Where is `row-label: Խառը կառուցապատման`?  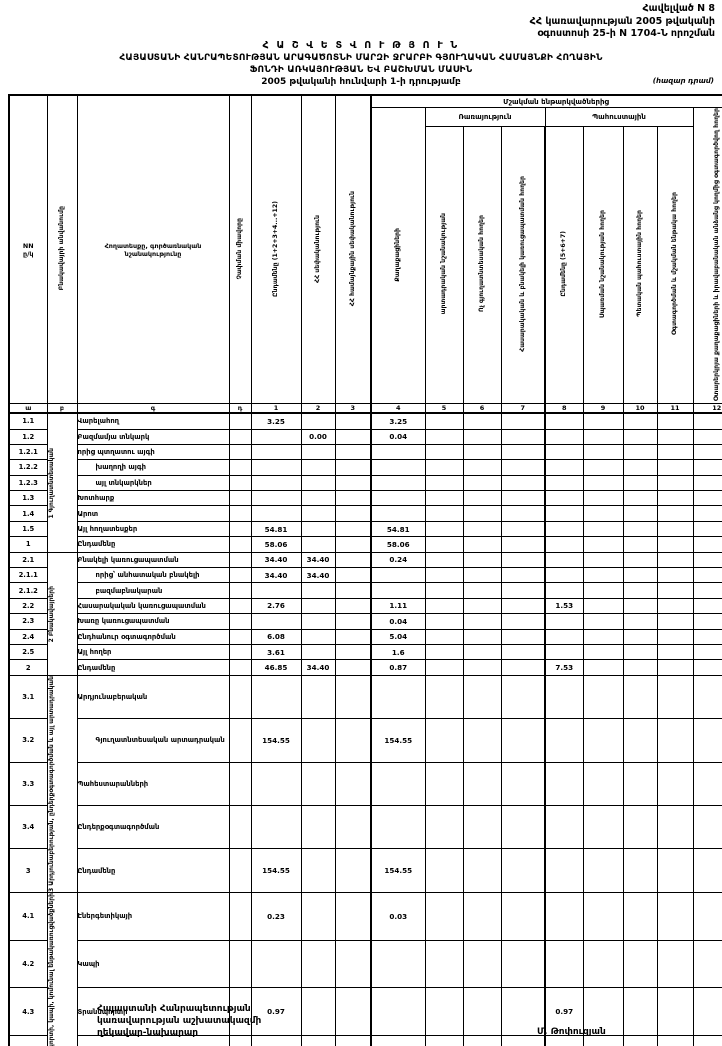 row-label: Խառը կառուցապատման is located at coordinates (153, 621).